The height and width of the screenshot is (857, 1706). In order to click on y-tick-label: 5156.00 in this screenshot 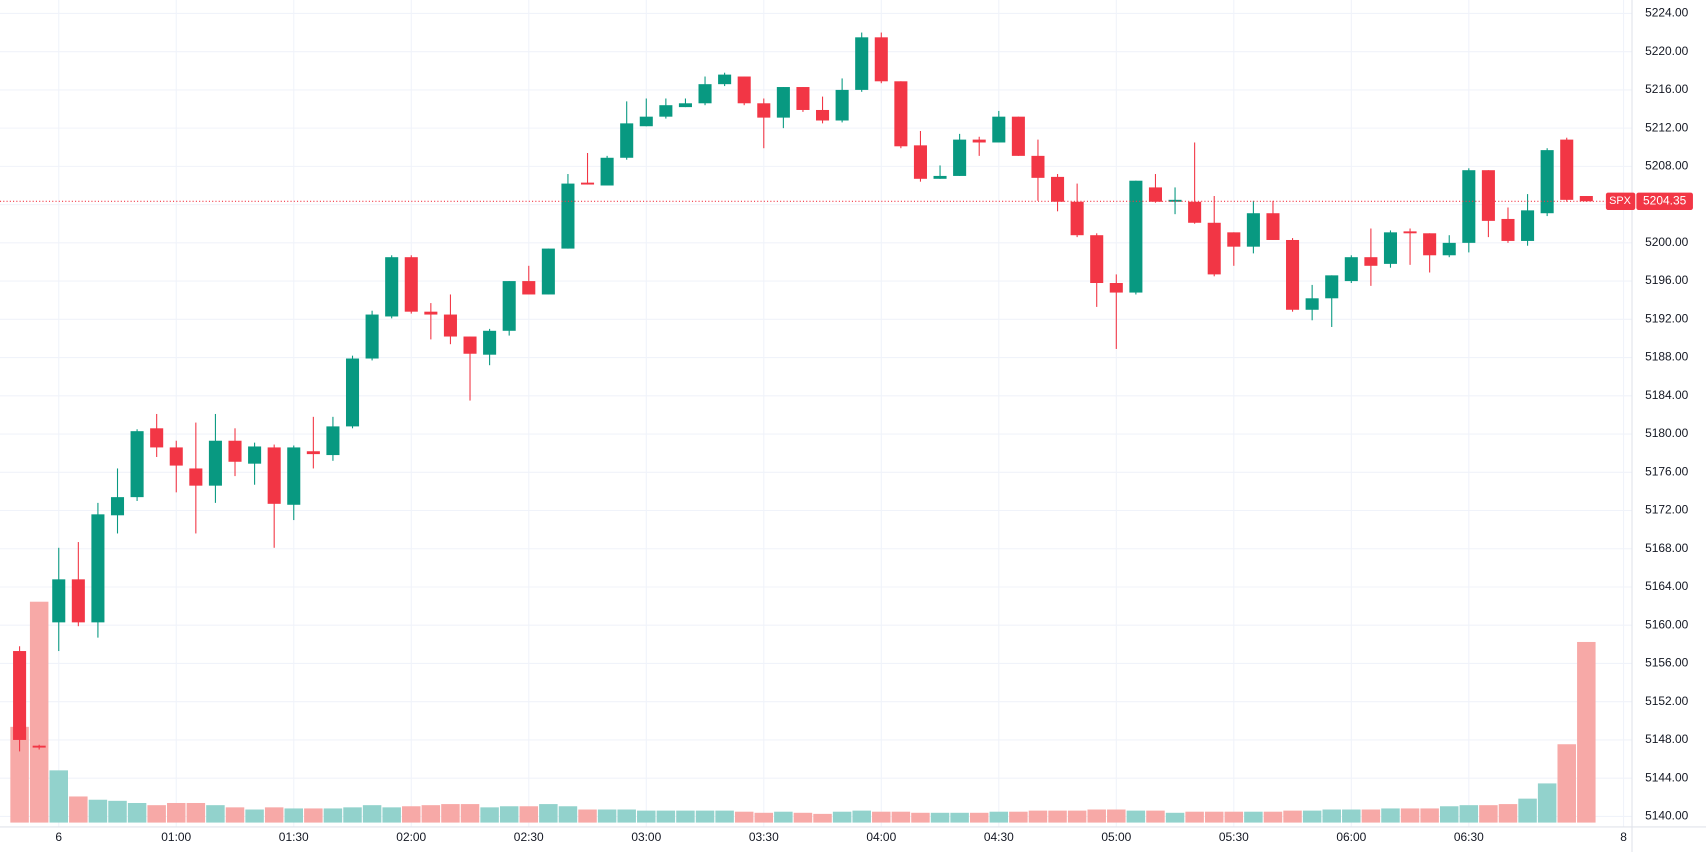, I will do `click(1667, 663)`.